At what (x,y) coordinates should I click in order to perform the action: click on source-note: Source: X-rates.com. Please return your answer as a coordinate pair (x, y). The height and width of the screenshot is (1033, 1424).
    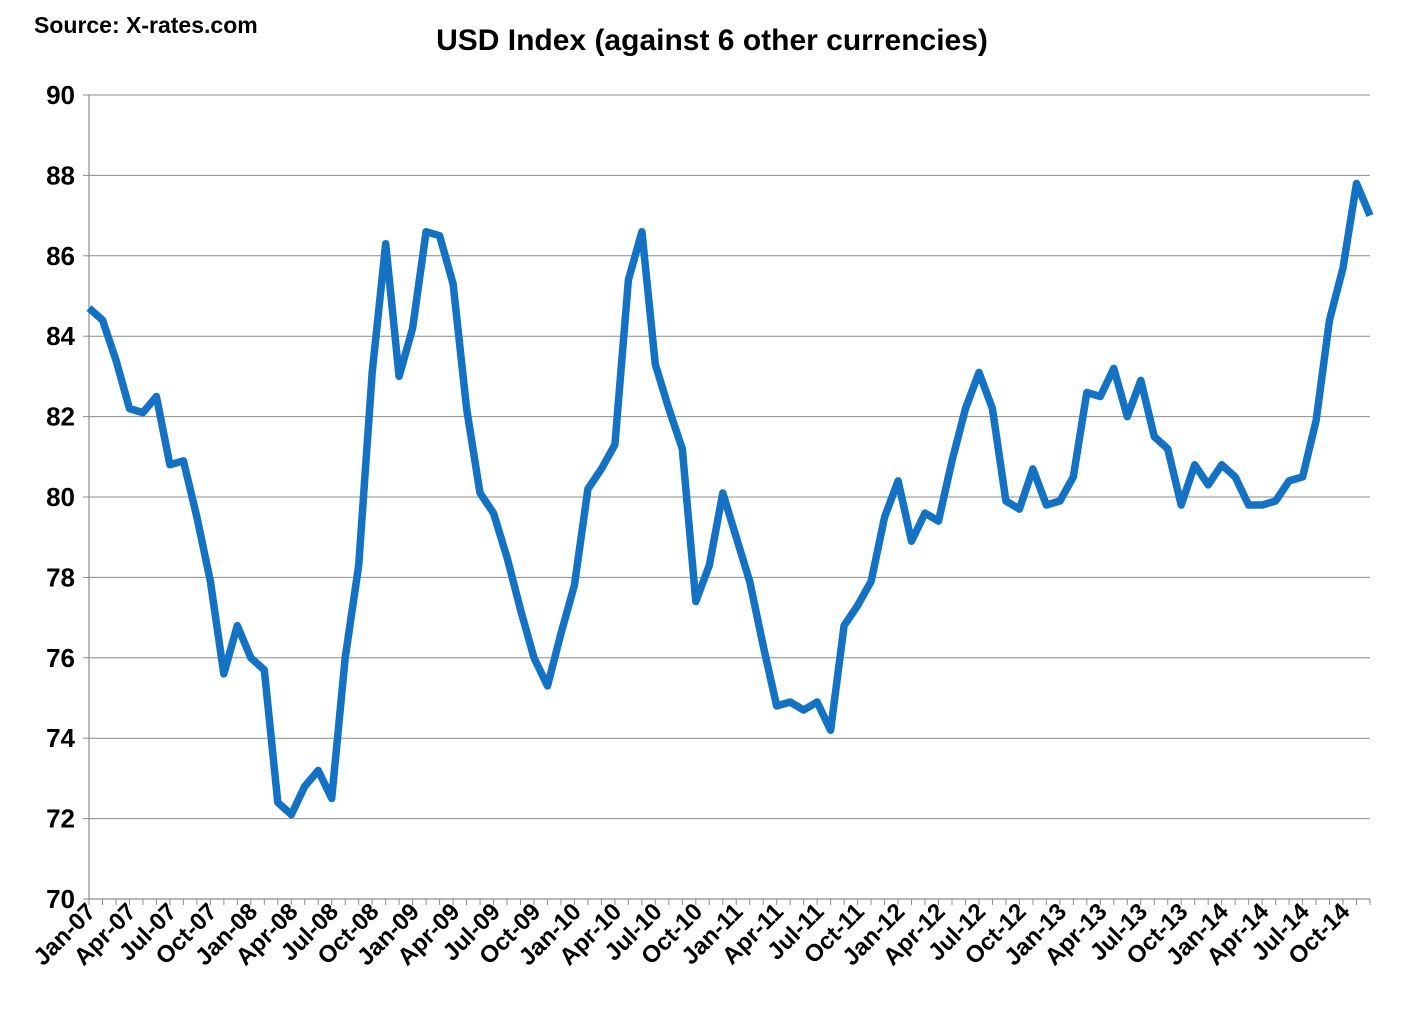
    Looking at the image, I should click on (146, 25).